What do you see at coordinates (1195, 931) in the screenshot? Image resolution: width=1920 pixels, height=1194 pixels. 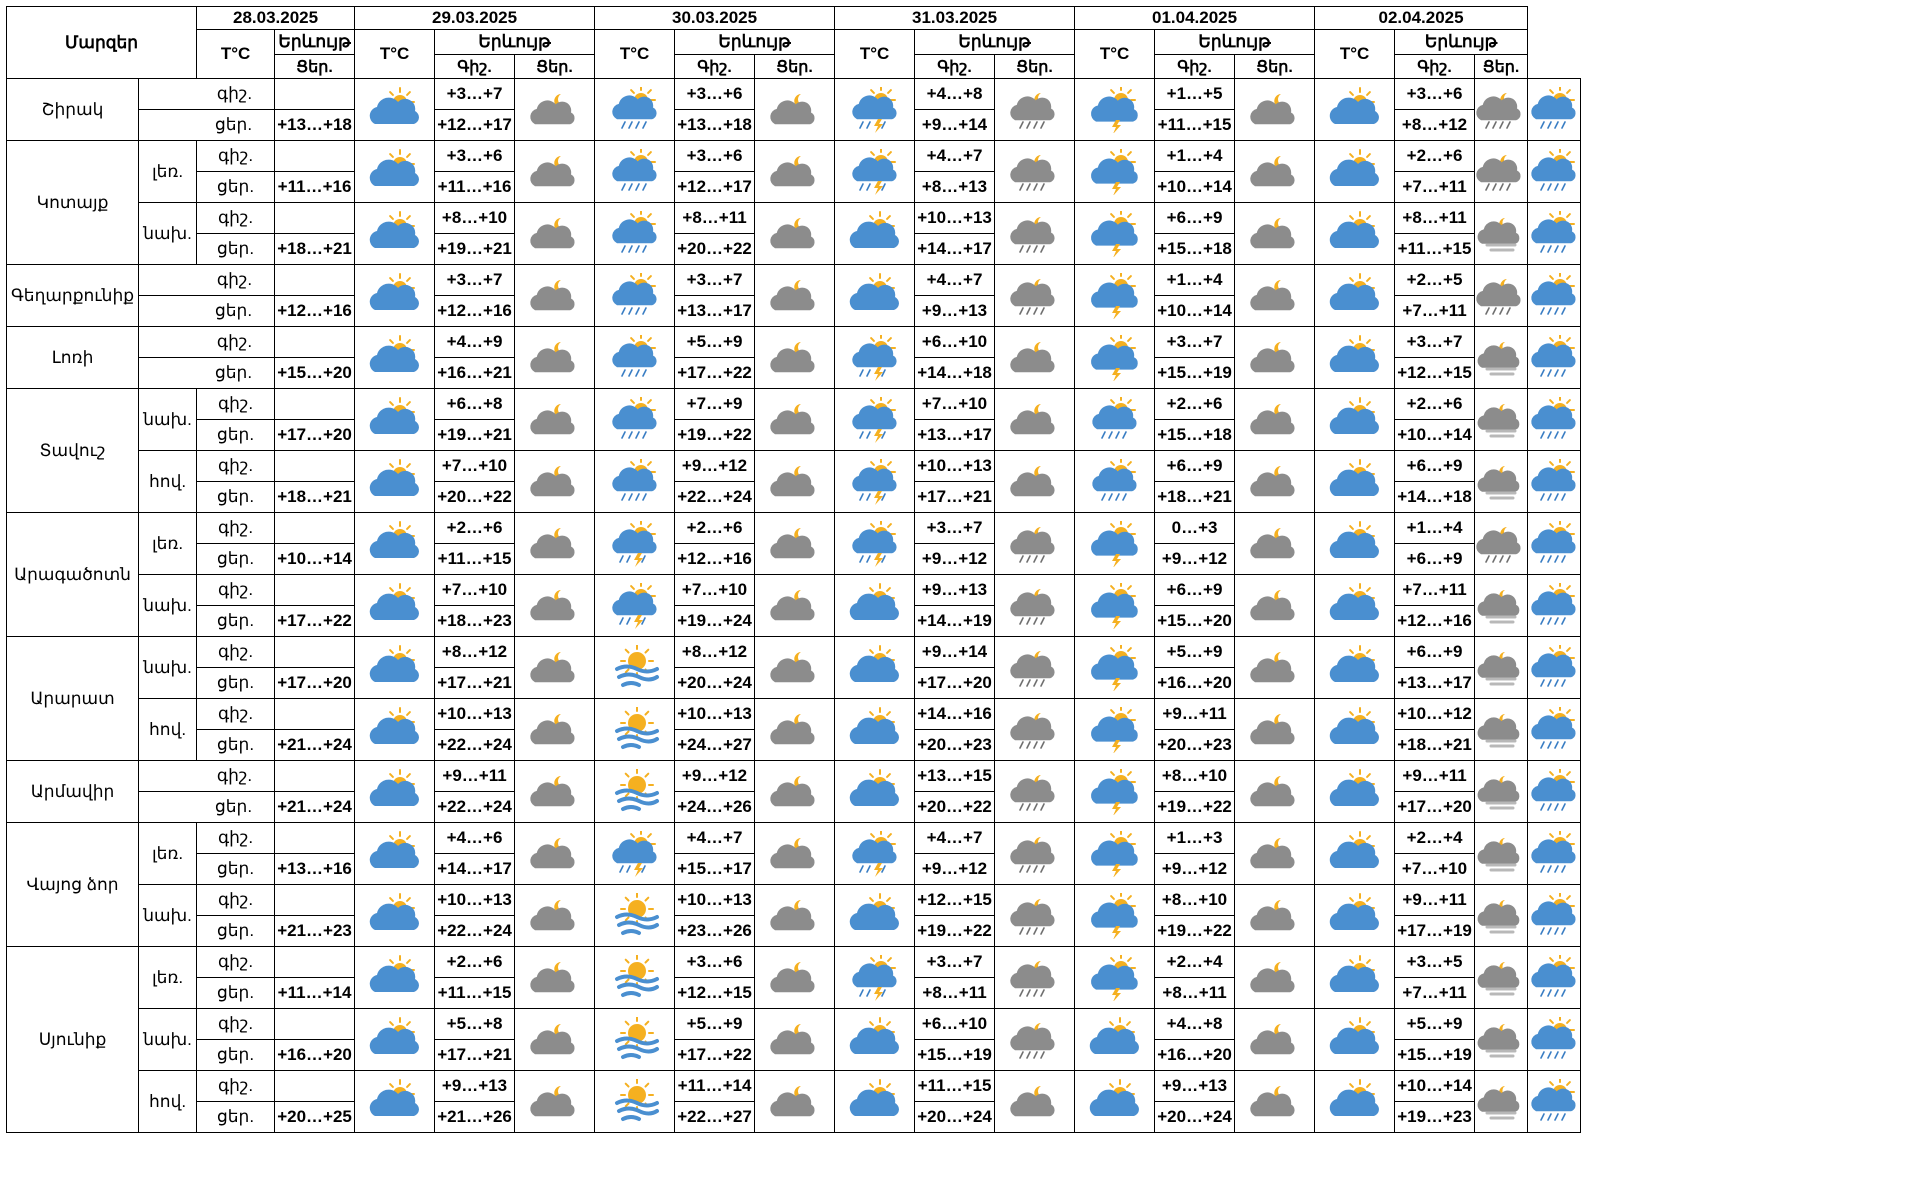 I see `day-temp: +19…+22` at bounding box center [1195, 931].